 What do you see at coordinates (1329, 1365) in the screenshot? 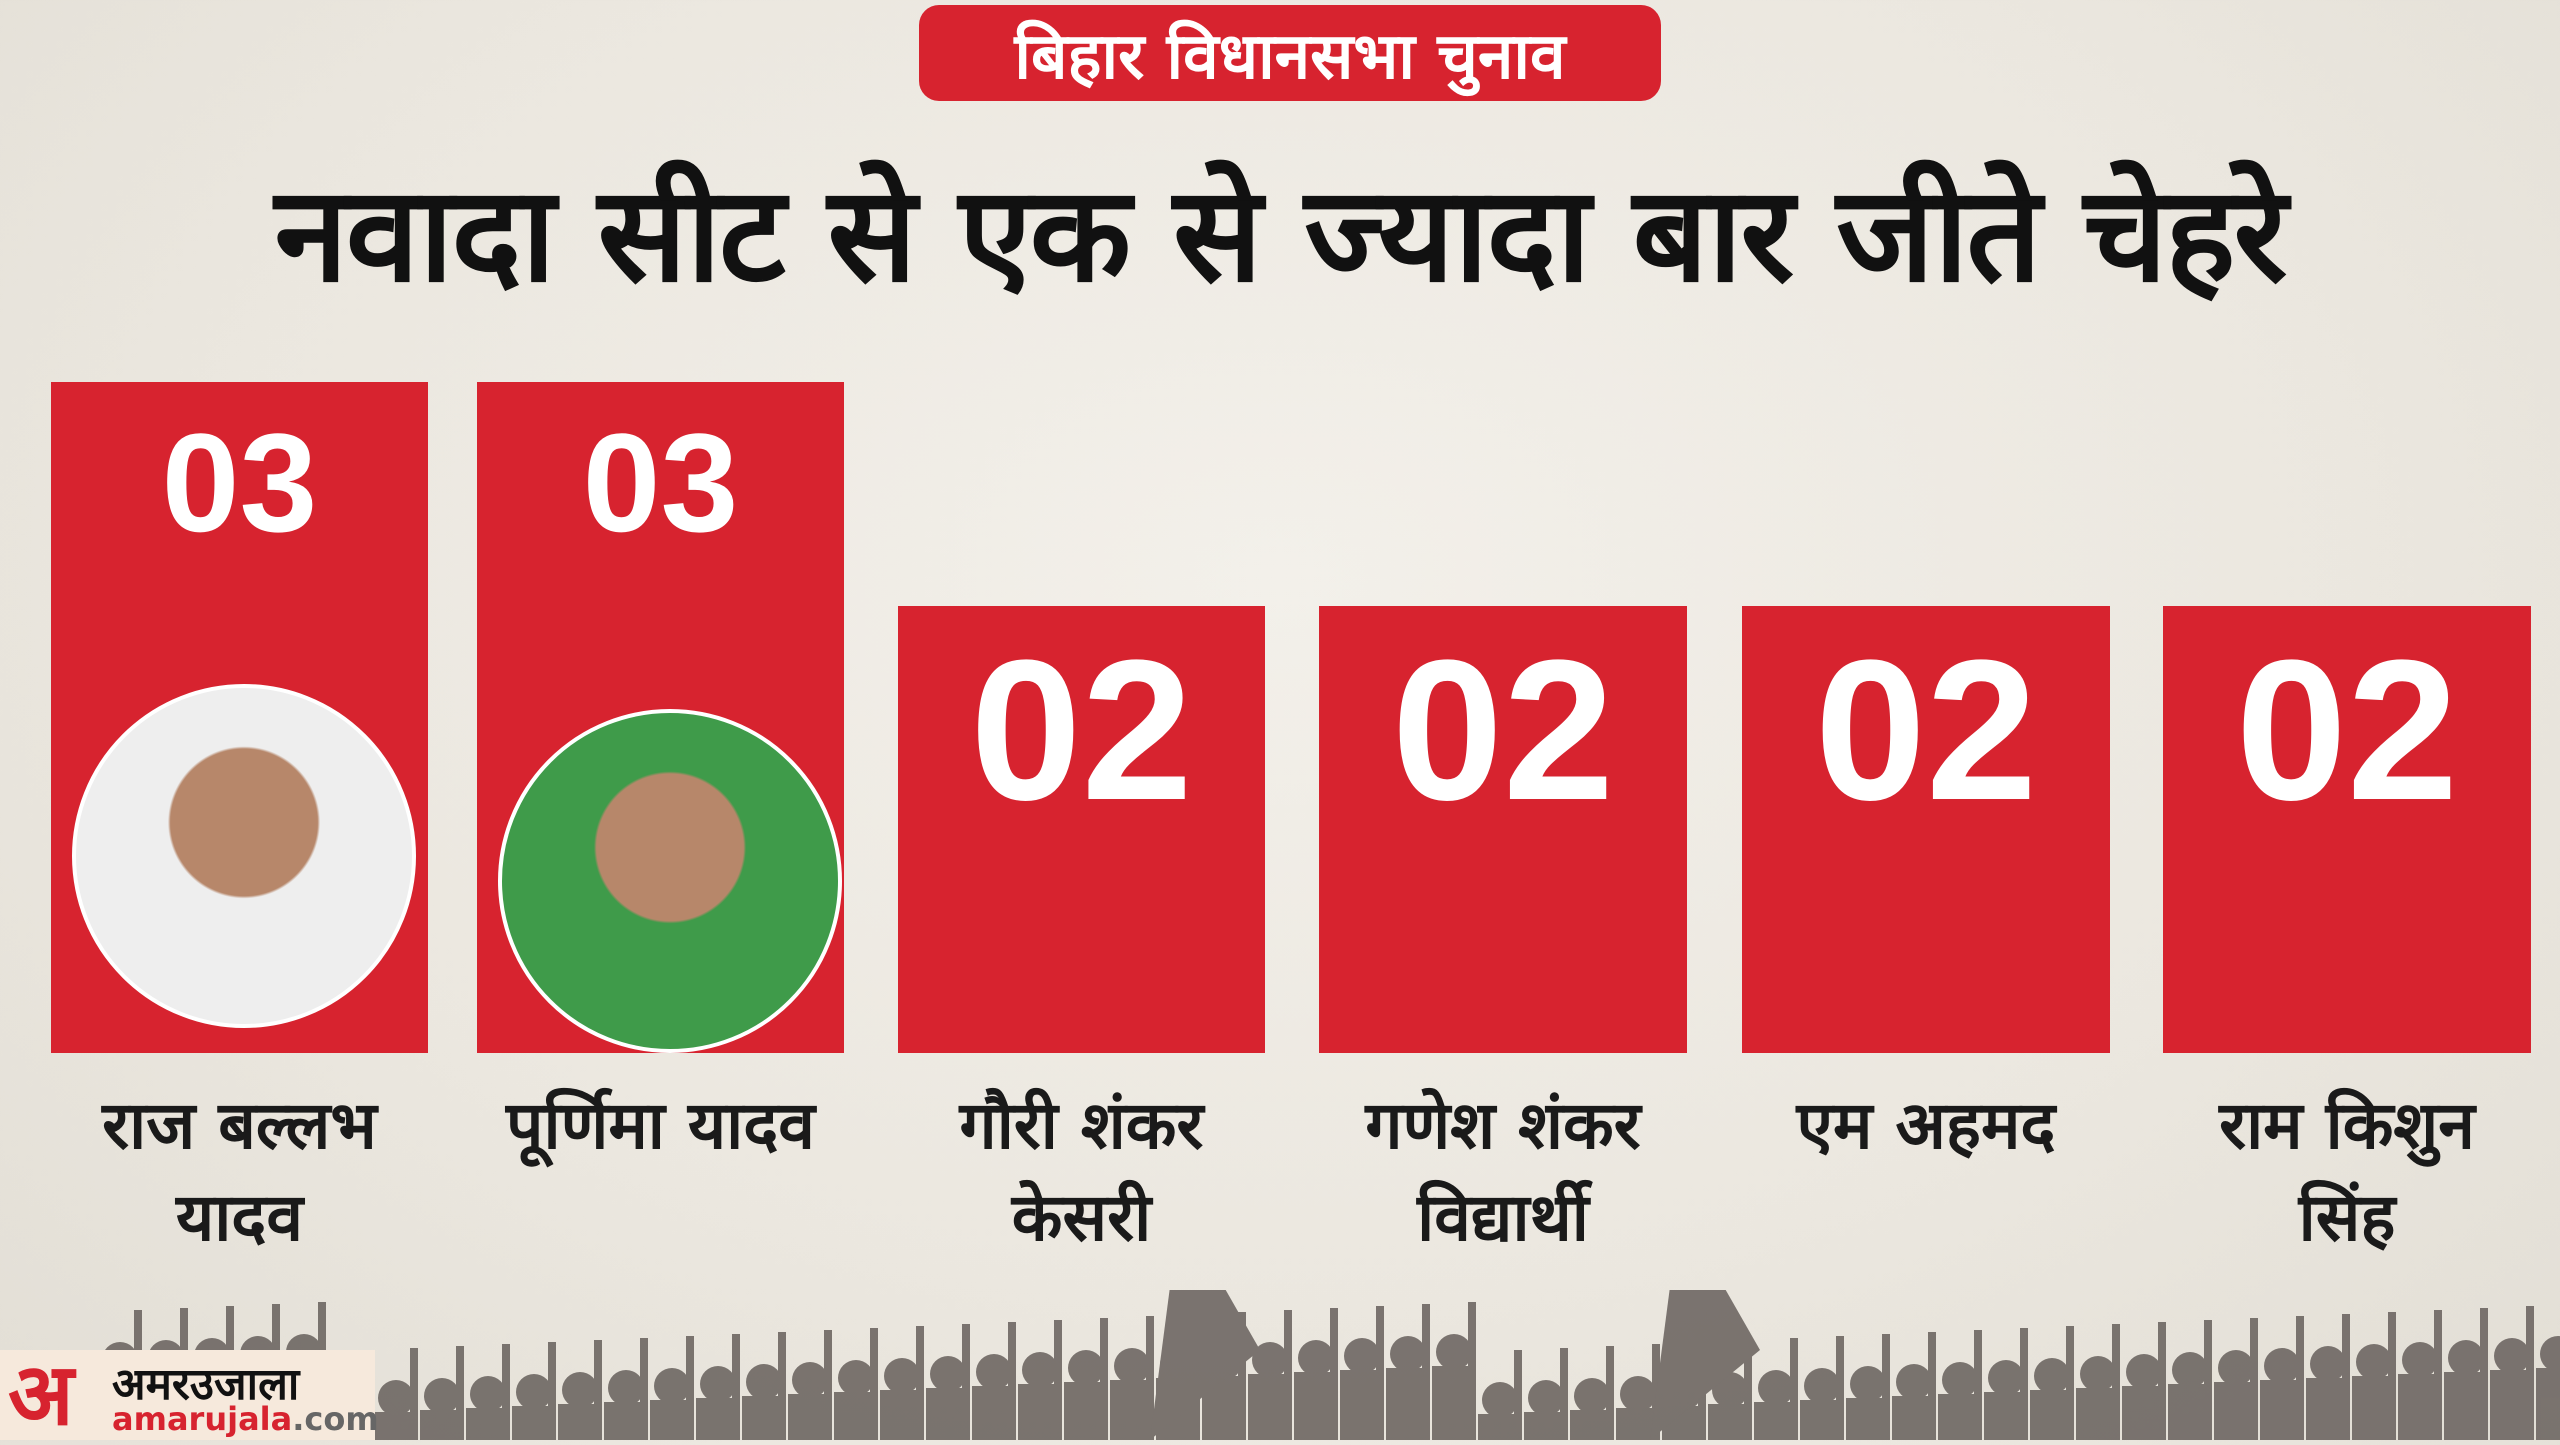
I see `crowd-silhouette` at bounding box center [1329, 1365].